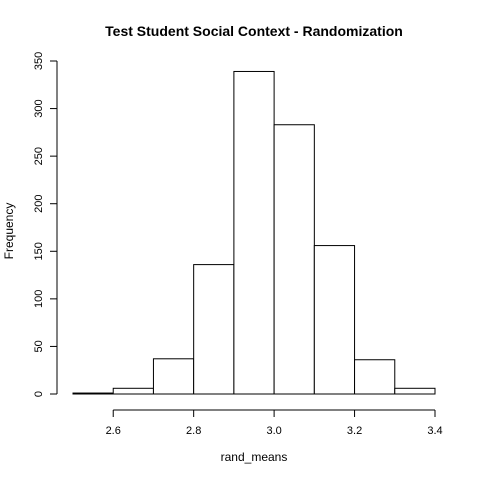 The width and height of the screenshot is (480, 480). What do you see at coordinates (39, 61) in the screenshot?
I see `y-tick-label: 350` at bounding box center [39, 61].